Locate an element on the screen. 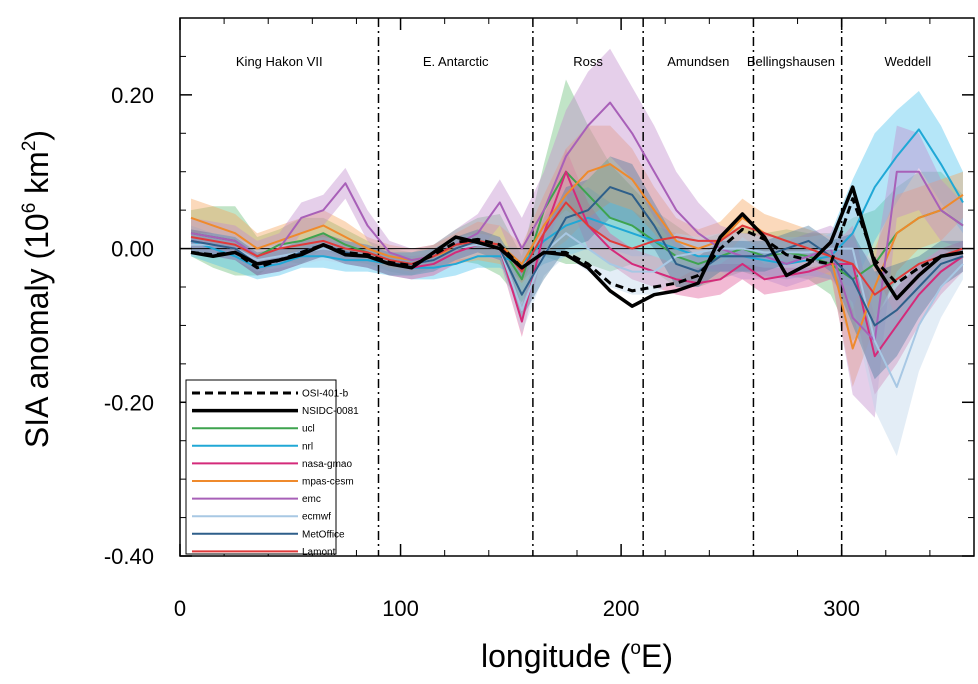  legend-label-ecmwf: ecmwf is located at coordinates (316, 517).